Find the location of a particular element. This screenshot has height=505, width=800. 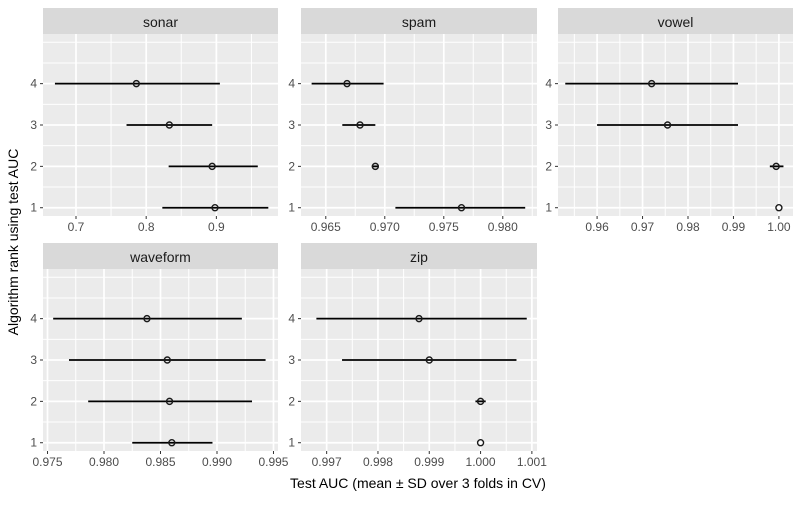

x-tick-label: 0.999 is located at coordinates (429, 462).